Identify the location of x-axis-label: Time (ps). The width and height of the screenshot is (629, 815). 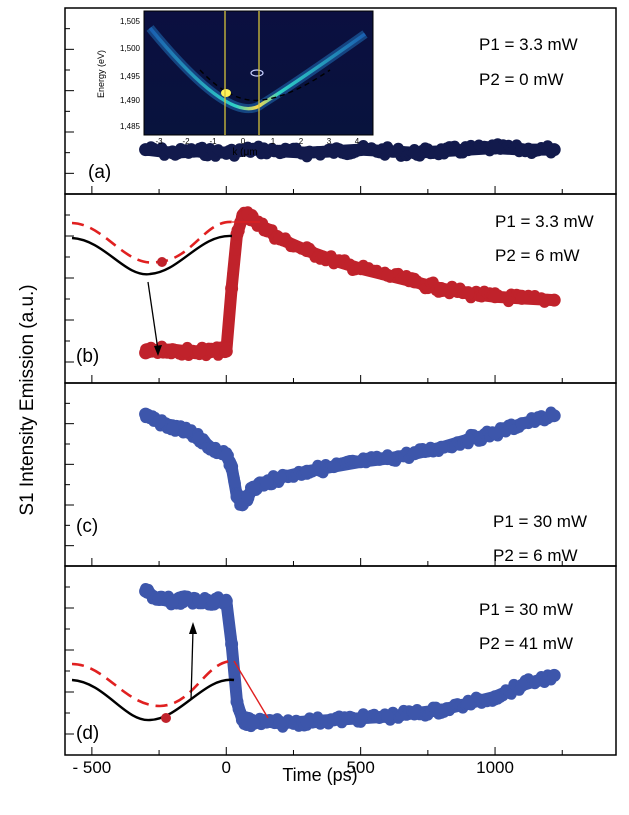
(319, 775).